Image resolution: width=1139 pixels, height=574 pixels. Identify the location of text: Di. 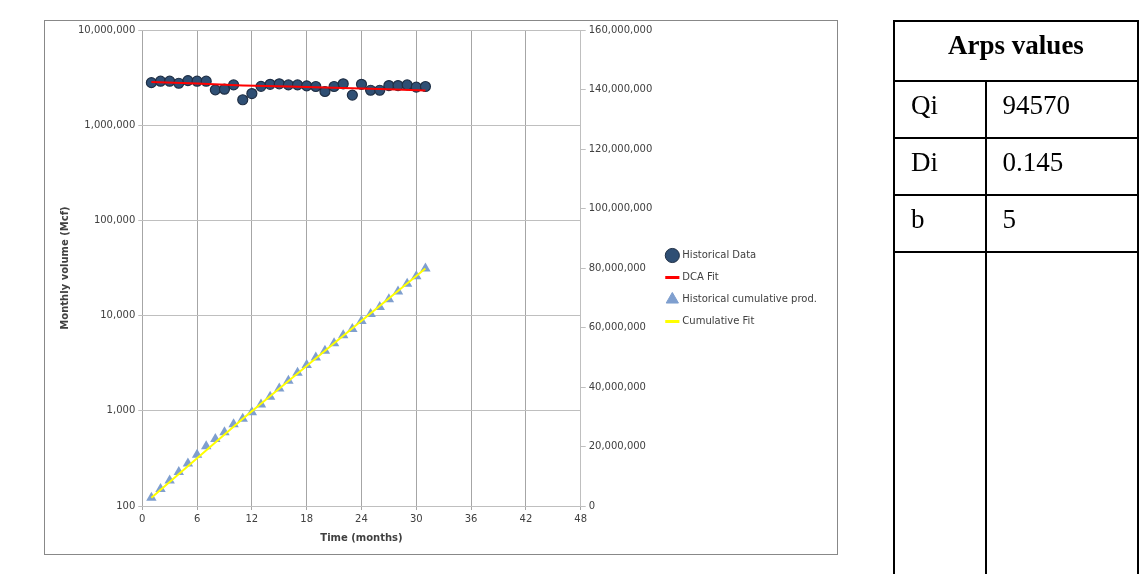
(940, 166).